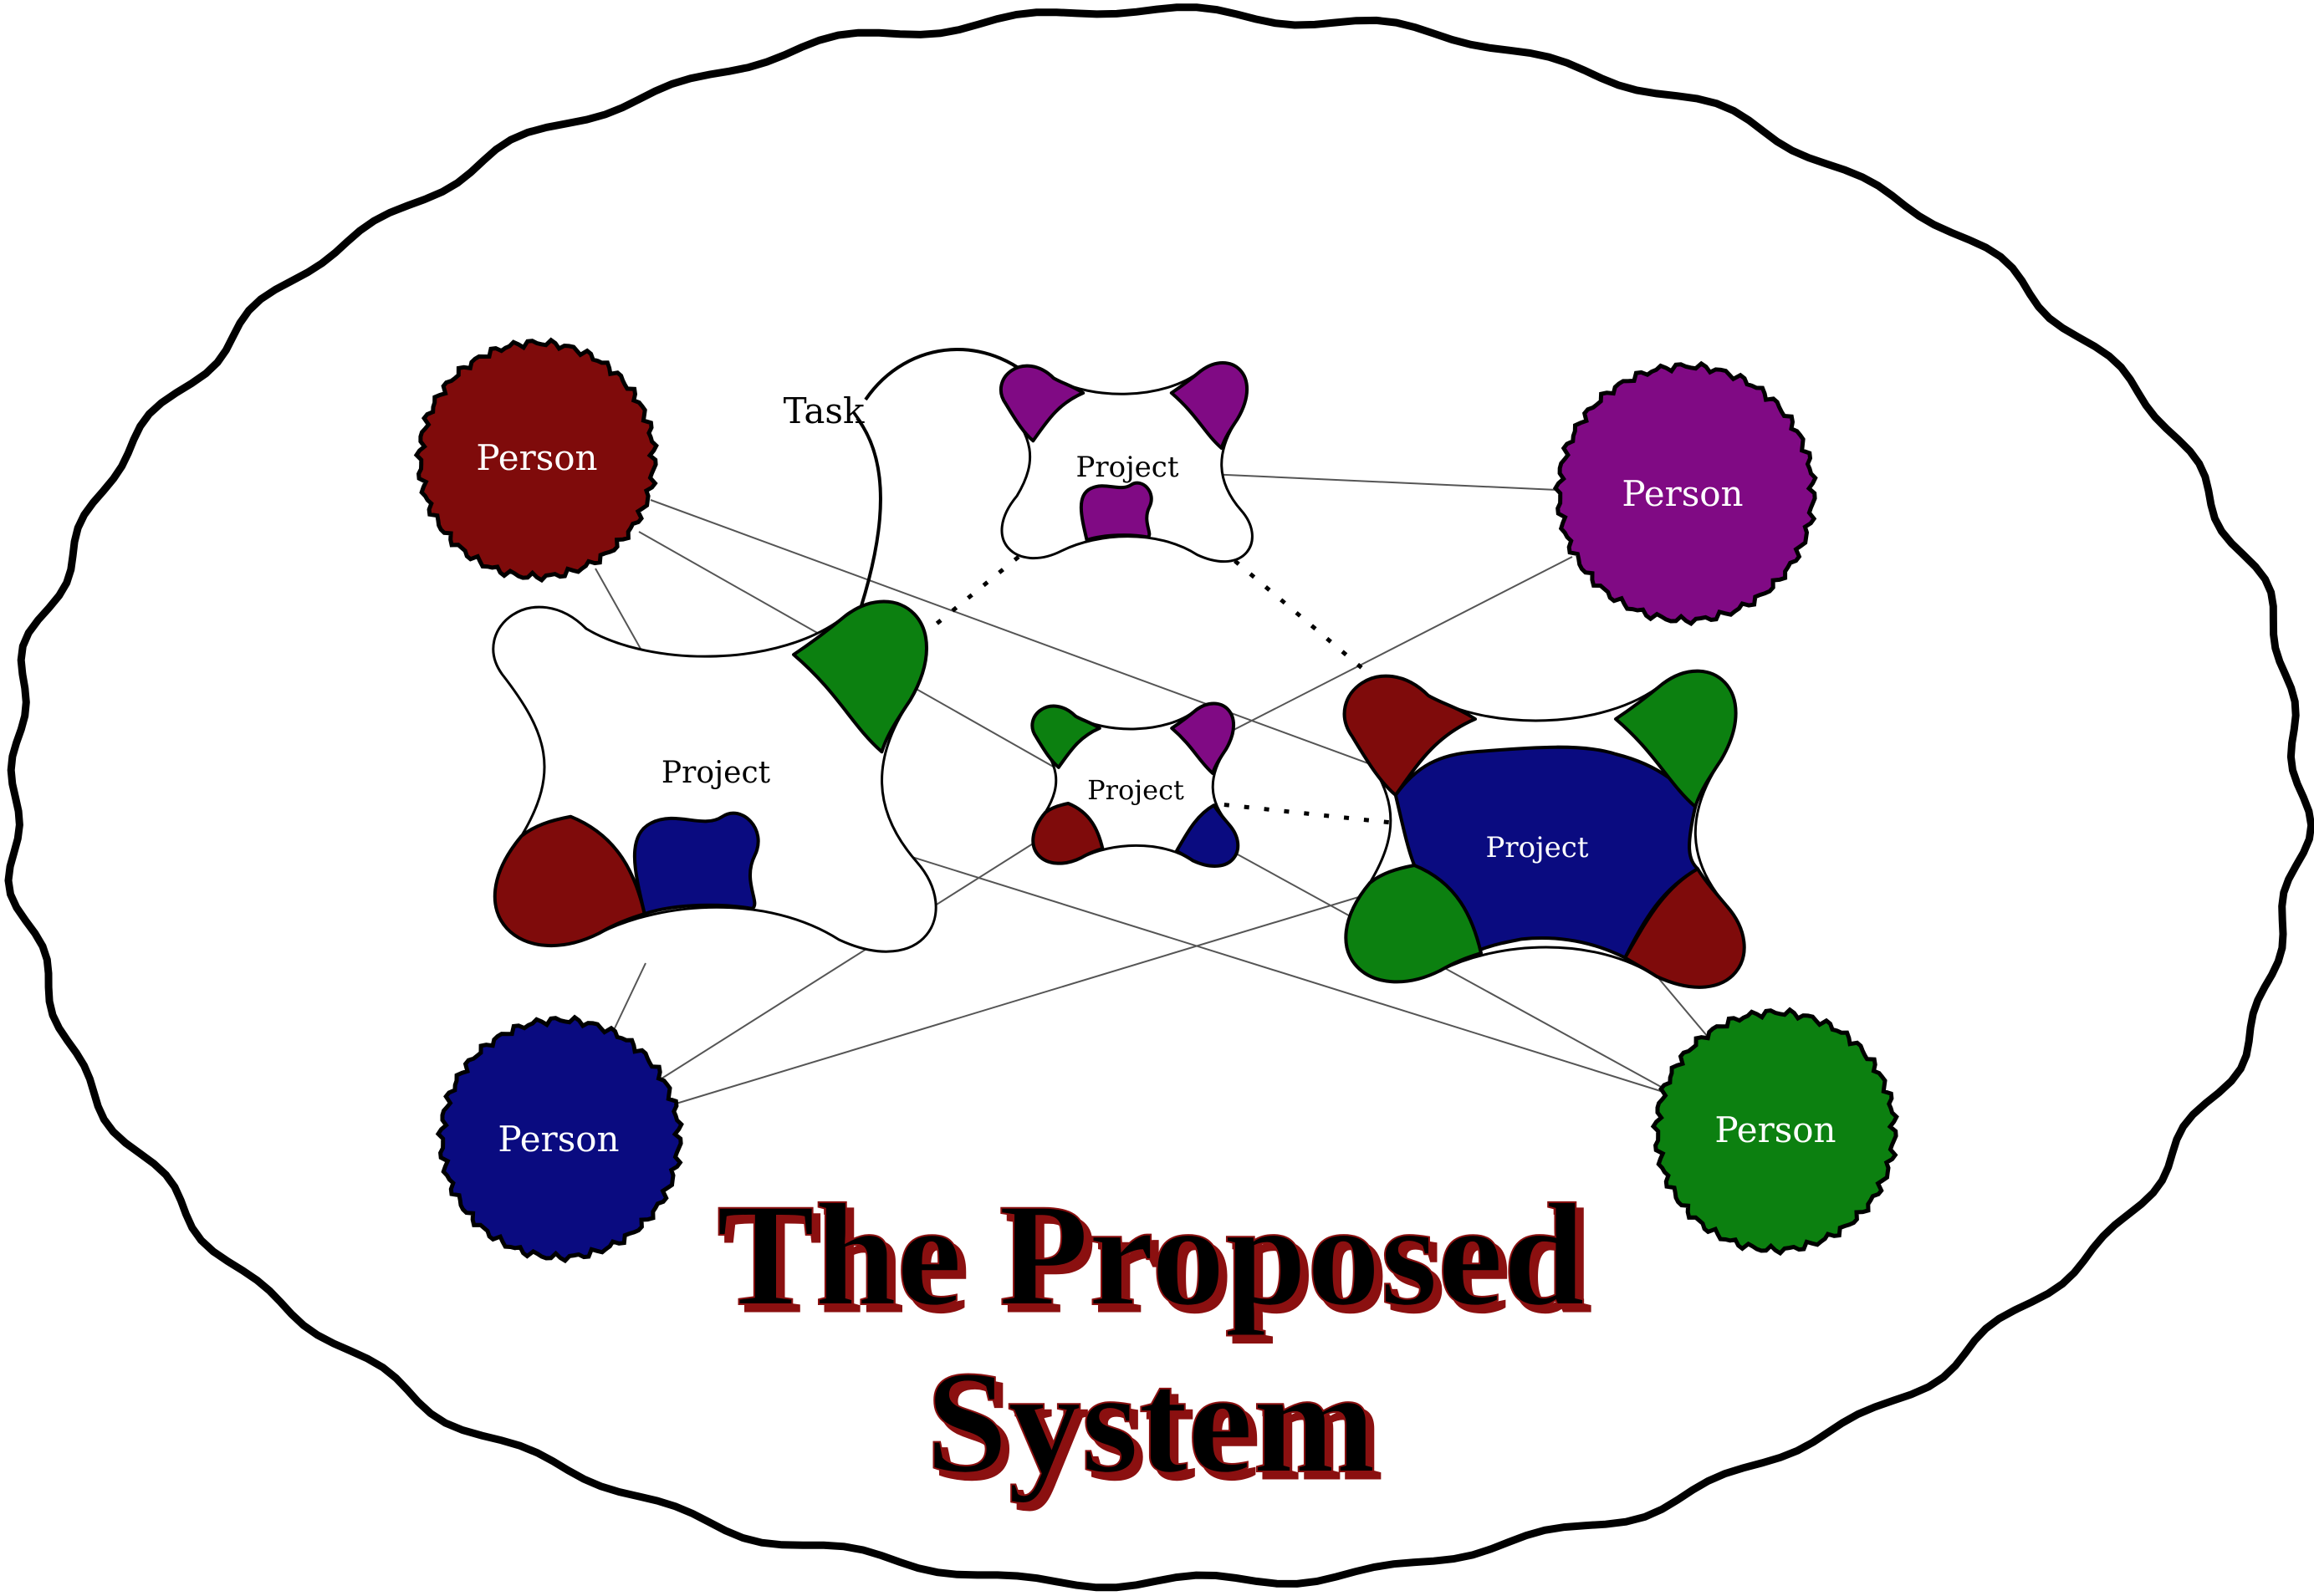 This screenshot has height=1596, width=2314. Describe the element at coordinates (825, 410) in the screenshot. I see `task-label: Task` at that location.